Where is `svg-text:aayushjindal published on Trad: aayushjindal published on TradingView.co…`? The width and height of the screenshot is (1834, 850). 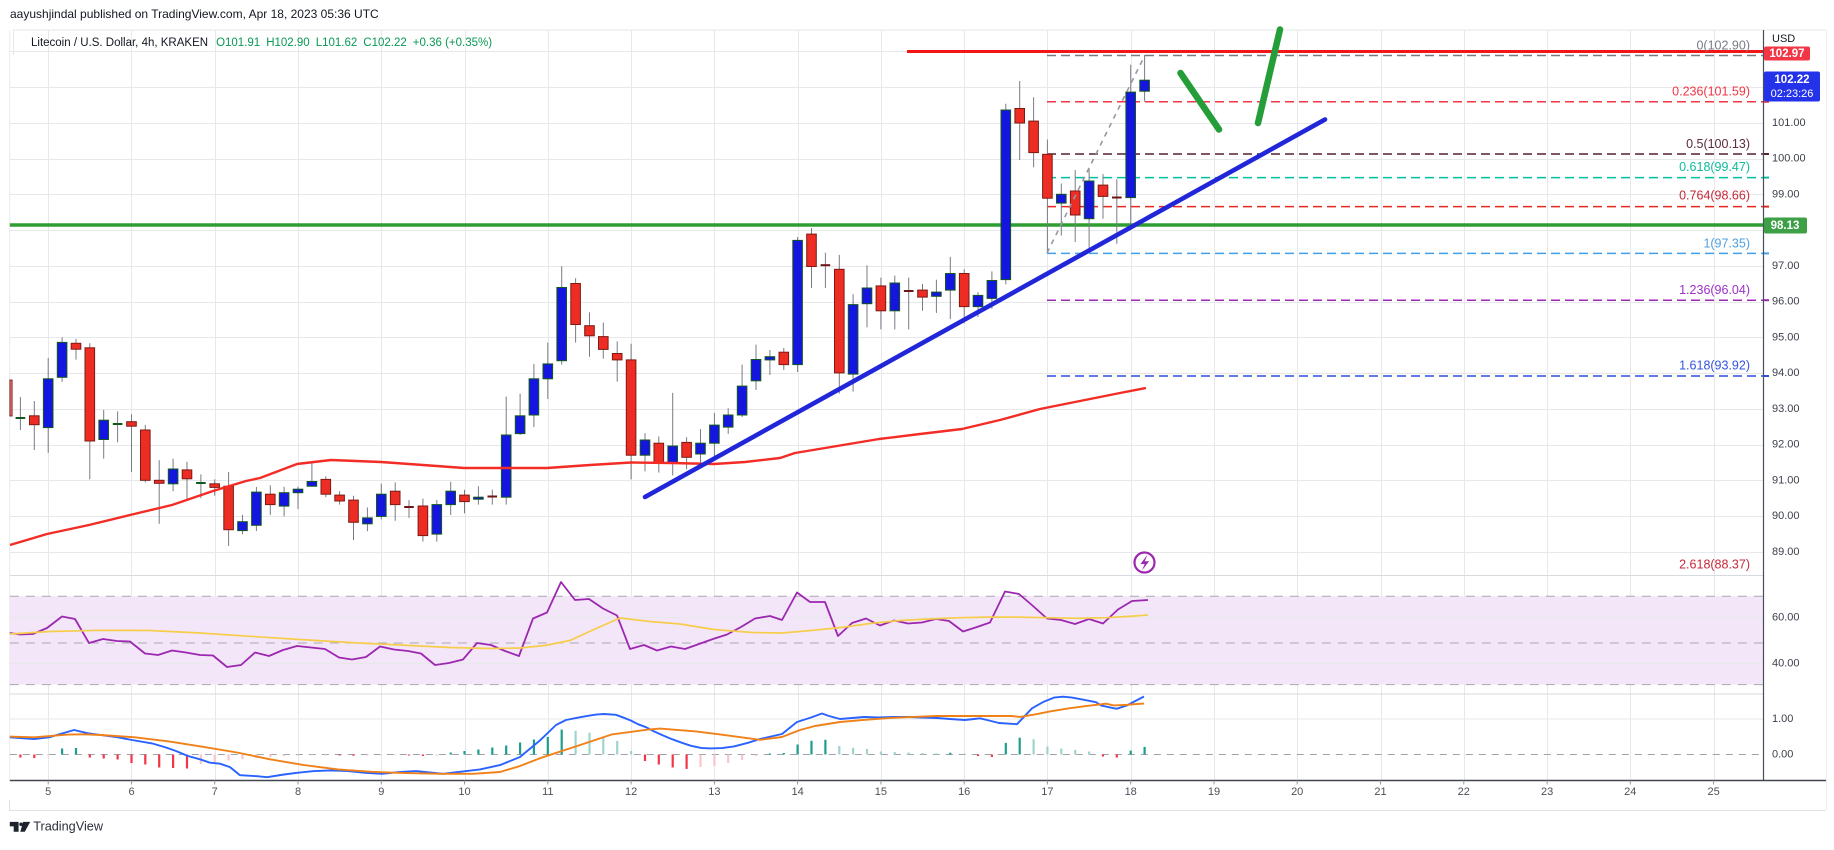 svg-text:aayushjindal published on Trad: aayushjindal published on TradingView.co… is located at coordinates (194, 14).